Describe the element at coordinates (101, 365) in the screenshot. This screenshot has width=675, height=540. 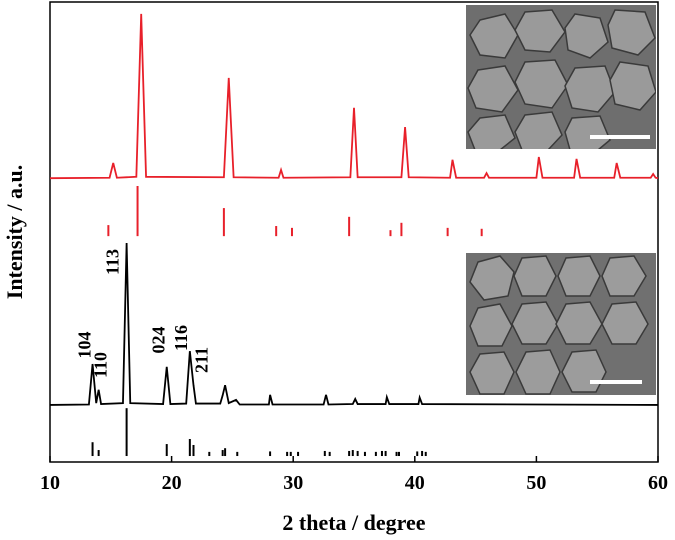
I see `peak-index-label: 110` at that location.